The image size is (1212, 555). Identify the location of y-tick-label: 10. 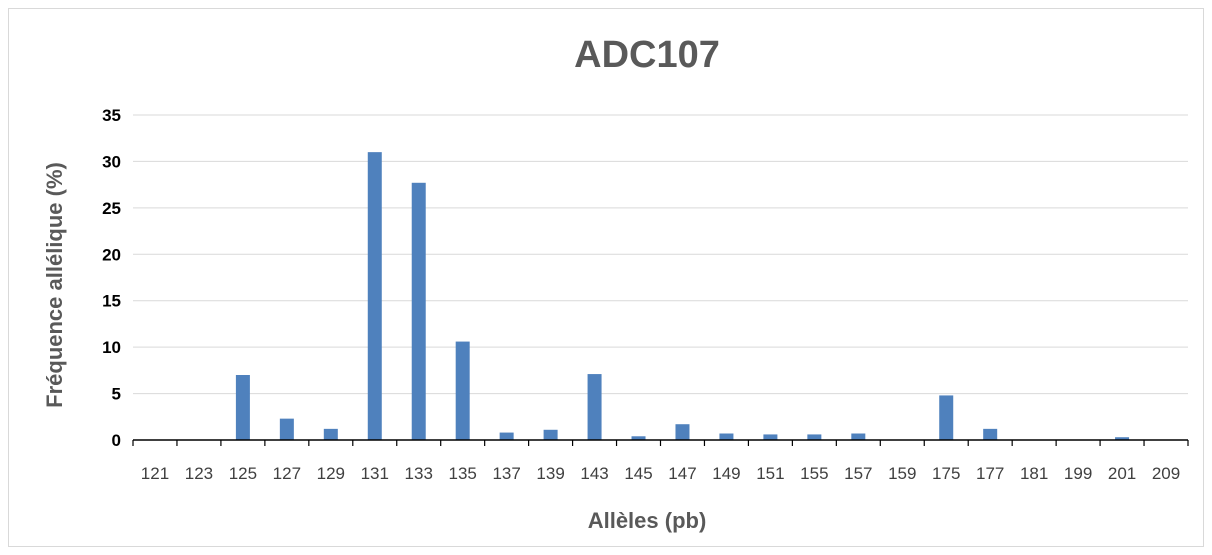
(111, 347).